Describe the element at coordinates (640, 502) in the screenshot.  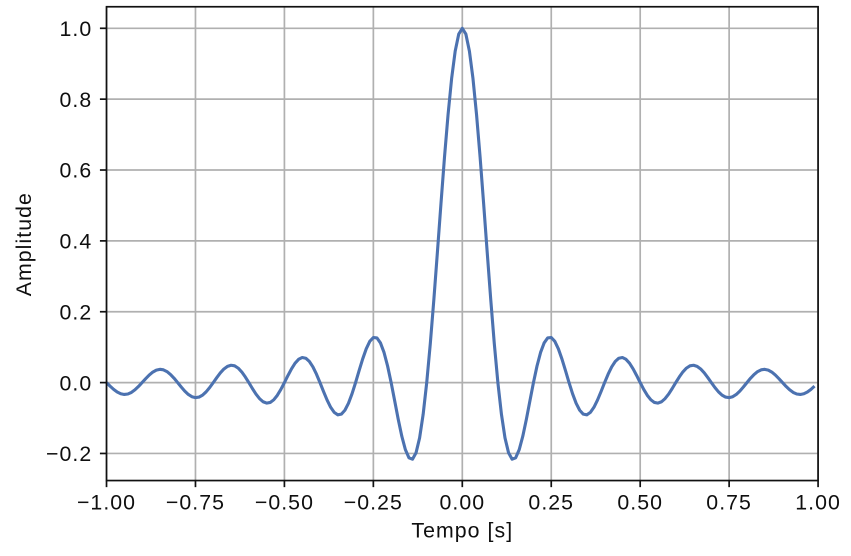
I see `svg-text: 0.50` at that location.